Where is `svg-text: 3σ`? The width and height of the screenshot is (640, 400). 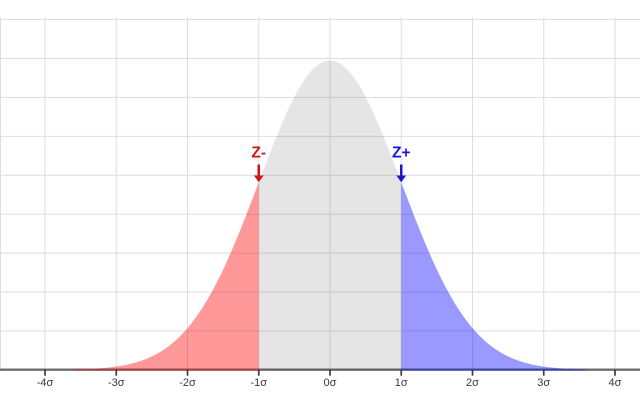
svg-text: 3σ is located at coordinates (543, 383).